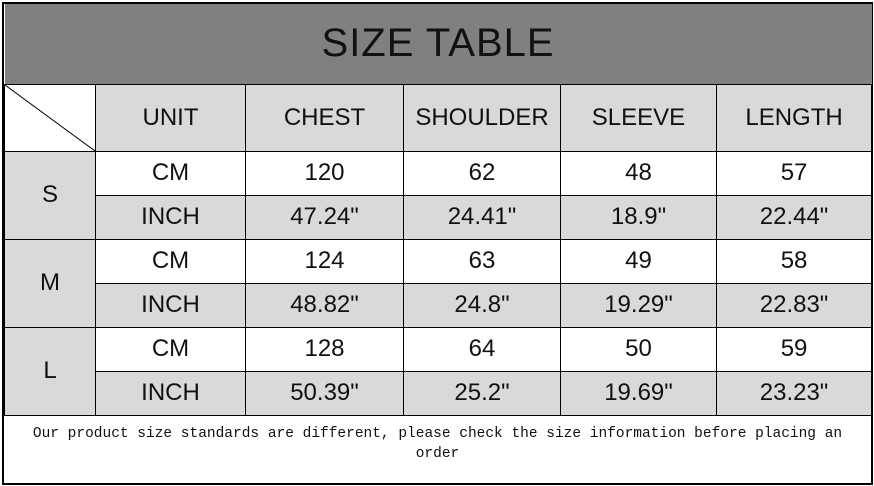 This screenshot has width=874, height=486. Describe the element at coordinates (482, 173) in the screenshot. I see `value-cell: 62` at that location.